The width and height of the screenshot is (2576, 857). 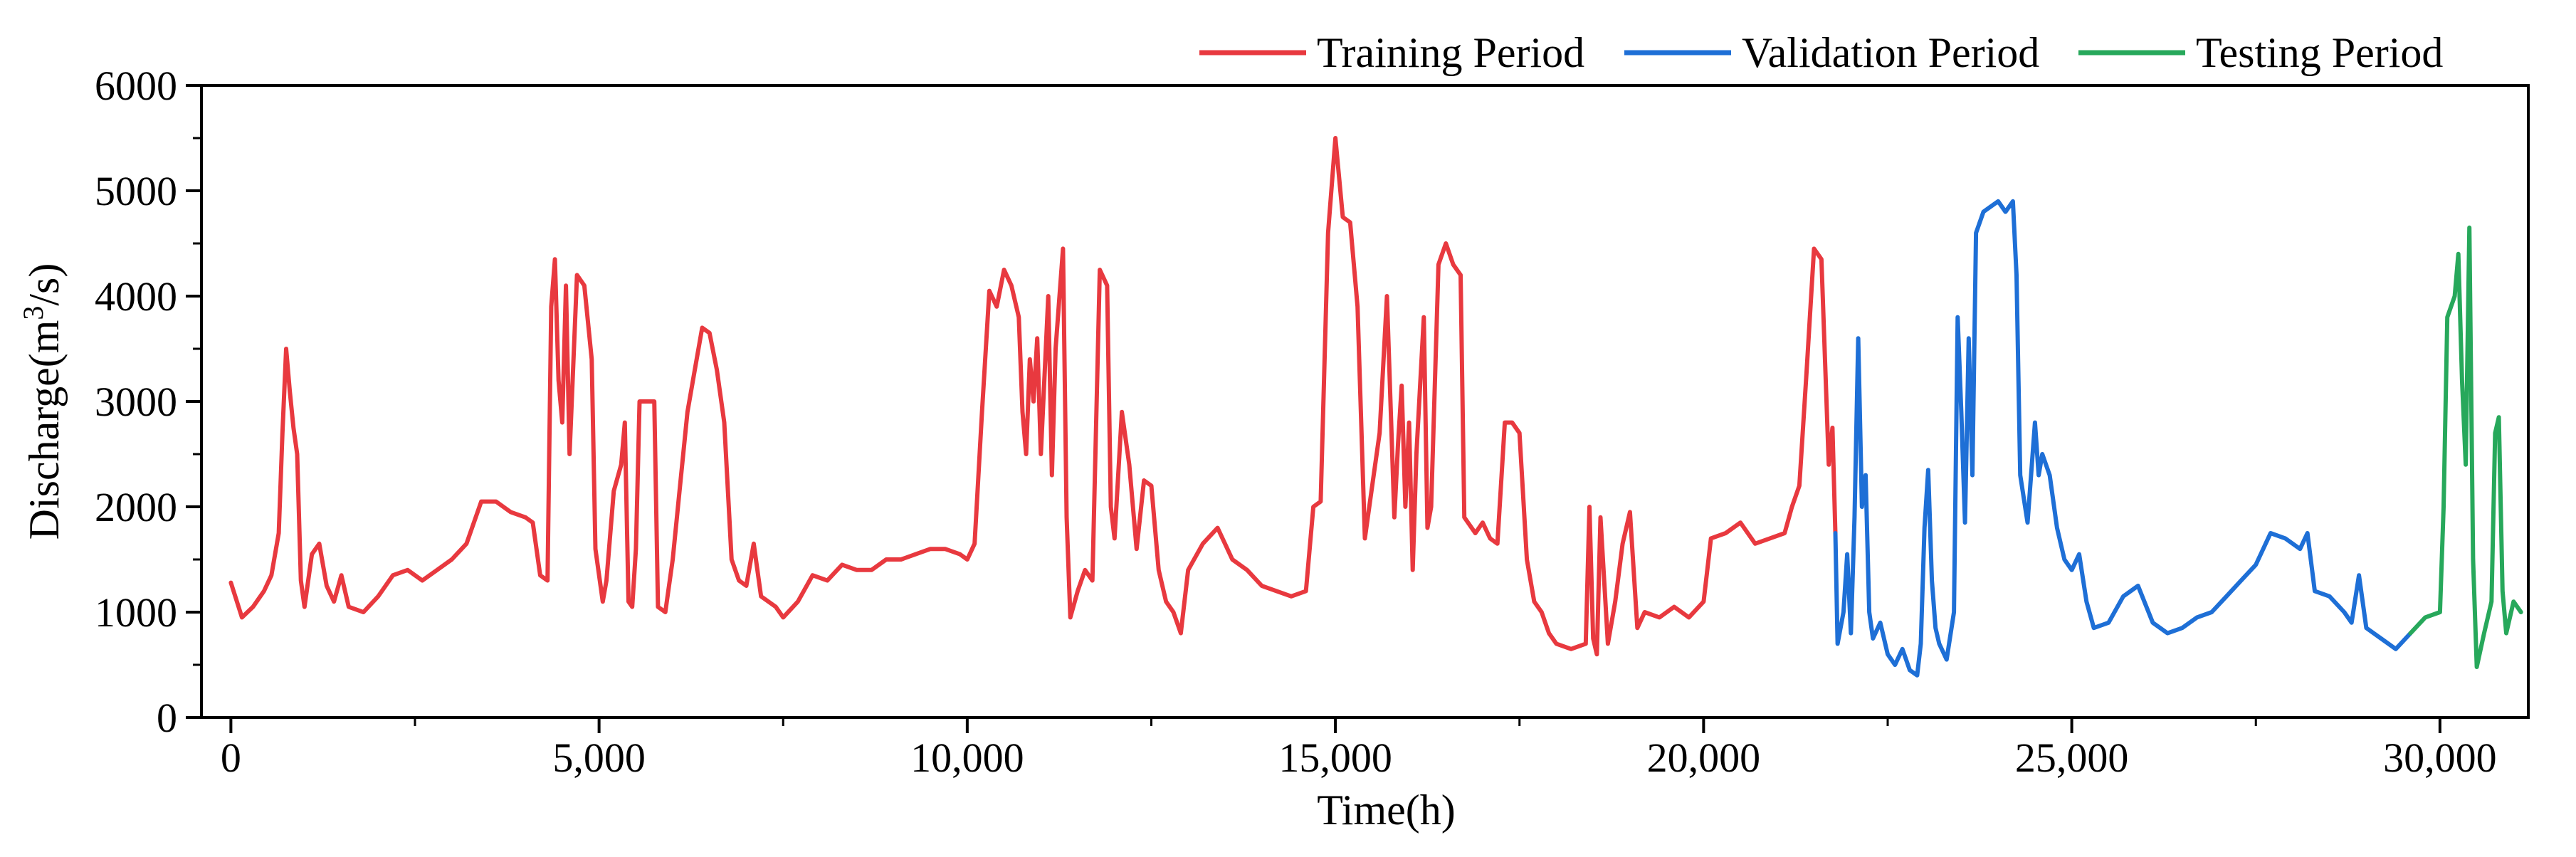 I want to click on y-tick-label: 4000, so click(x=136, y=296).